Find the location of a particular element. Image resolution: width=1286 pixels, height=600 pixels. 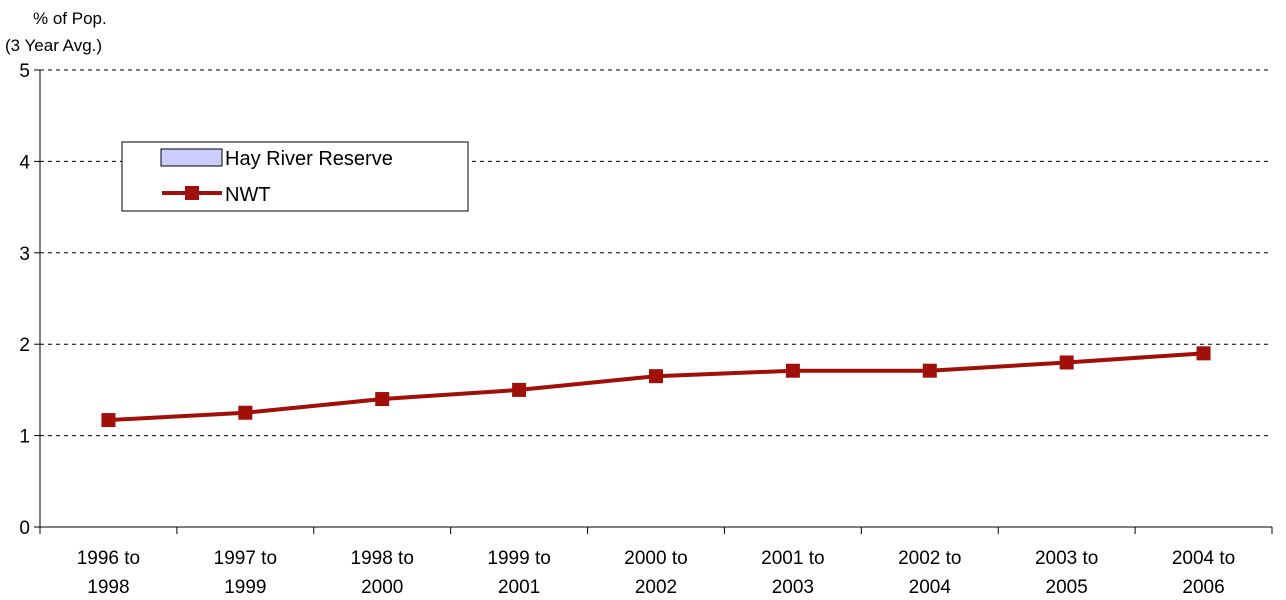

series-line-nwt is located at coordinates (655, 386).